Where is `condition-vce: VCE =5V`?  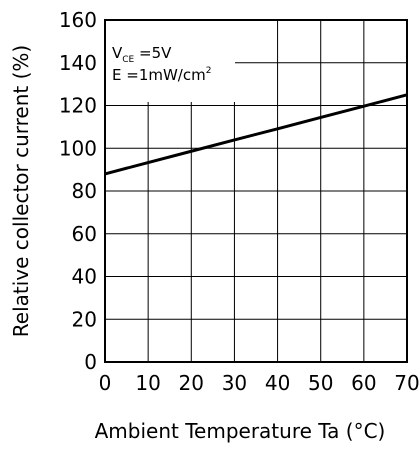
condition-vce: VCE =5V is located at coordinates (142, 54).